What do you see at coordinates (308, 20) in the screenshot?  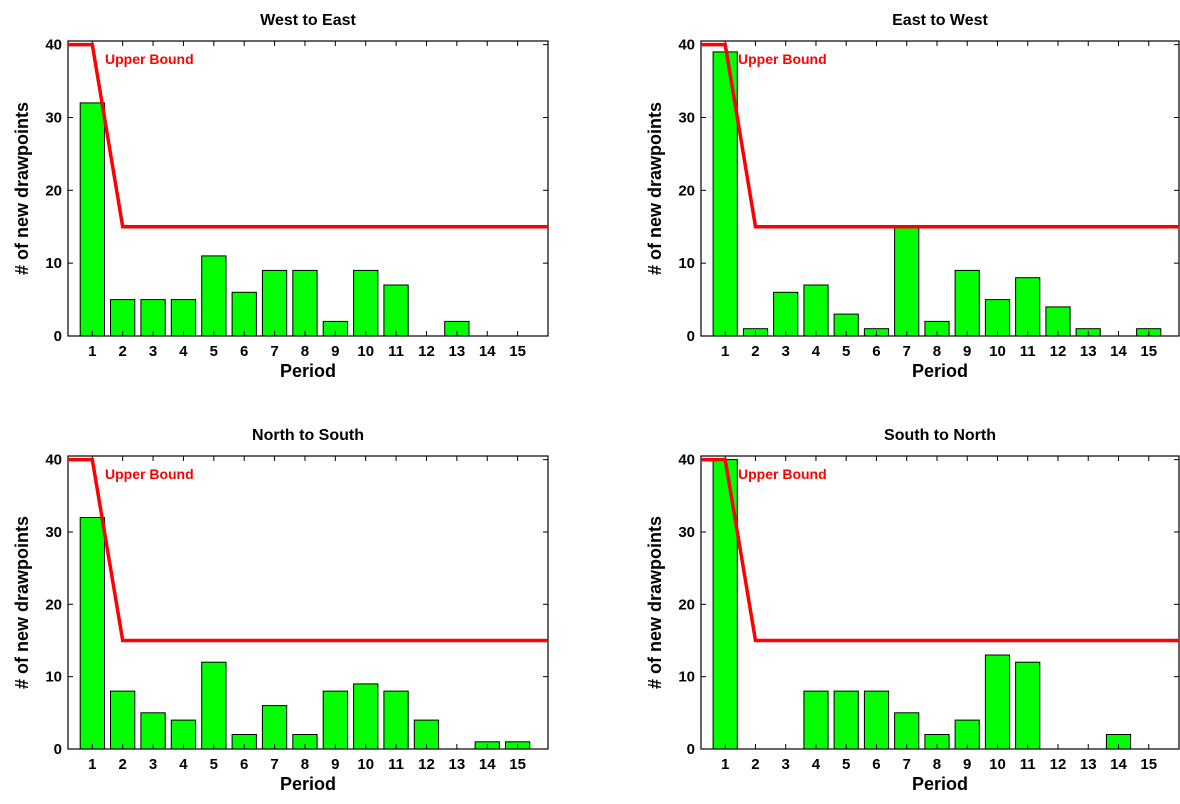 I see `chart-title: West to East` at bounding box center [308, 20].